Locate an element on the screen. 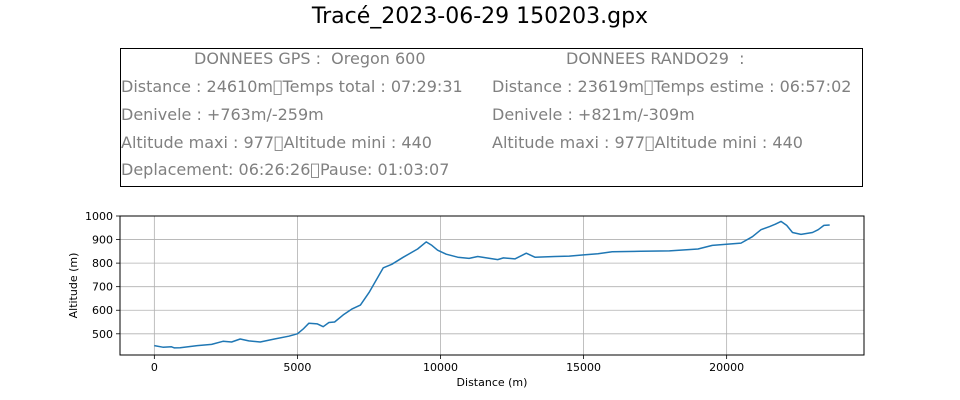  rando-elevation-gain: Denivele : +821m/-309m is located at coordinates (593, 114).